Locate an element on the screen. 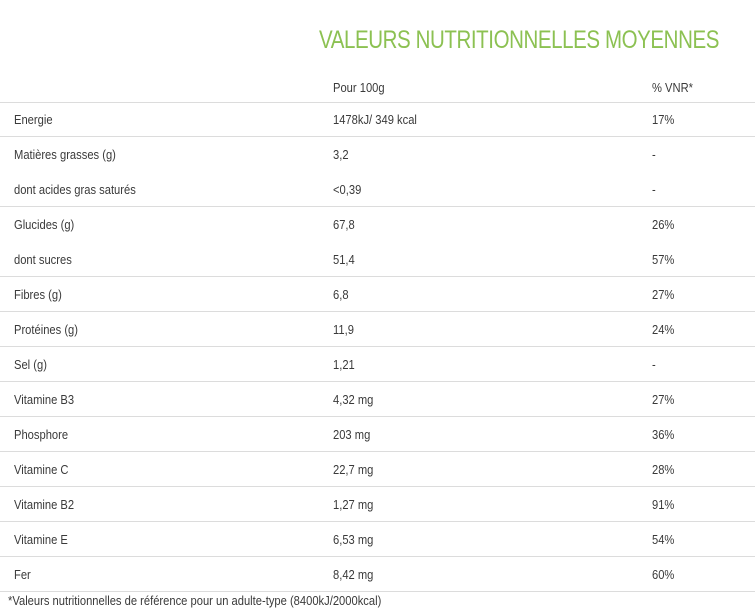 The width and height of the screenshot is (755, 615). table-row: dont acides gras saturés <0,39 - is located at coordinates (377, 189).